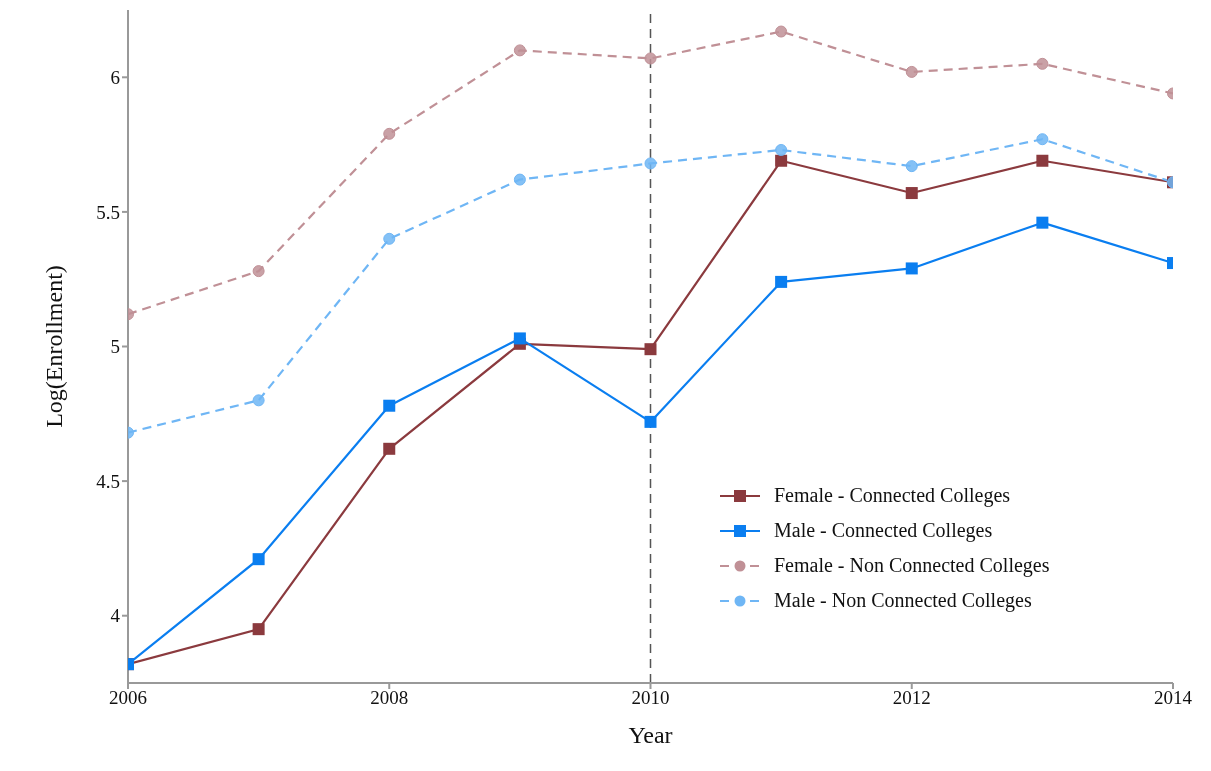 The width and height of the screenshot is (1211, 771). I want to click on x-tick-label: 2014, so click(1173, 698).